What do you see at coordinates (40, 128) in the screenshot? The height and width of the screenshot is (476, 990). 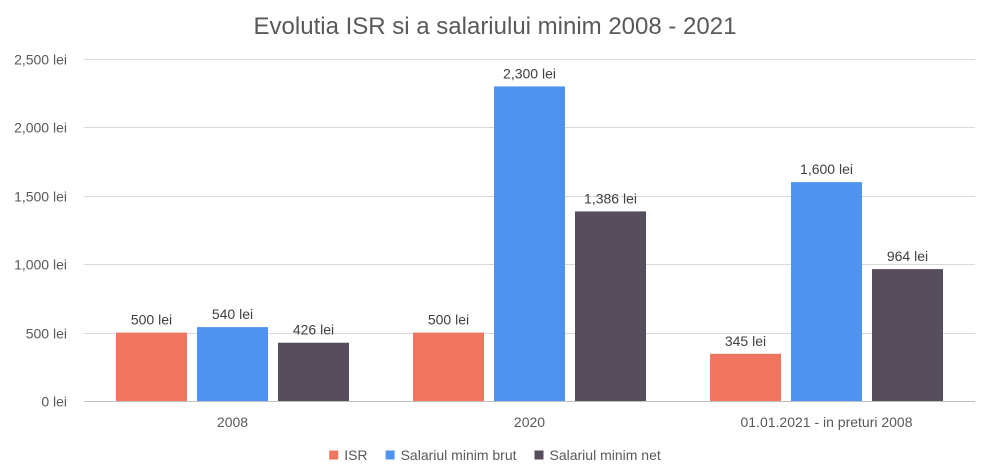 I see `y-tick-label: 2,000 lei` at bounding box center [40, 128].